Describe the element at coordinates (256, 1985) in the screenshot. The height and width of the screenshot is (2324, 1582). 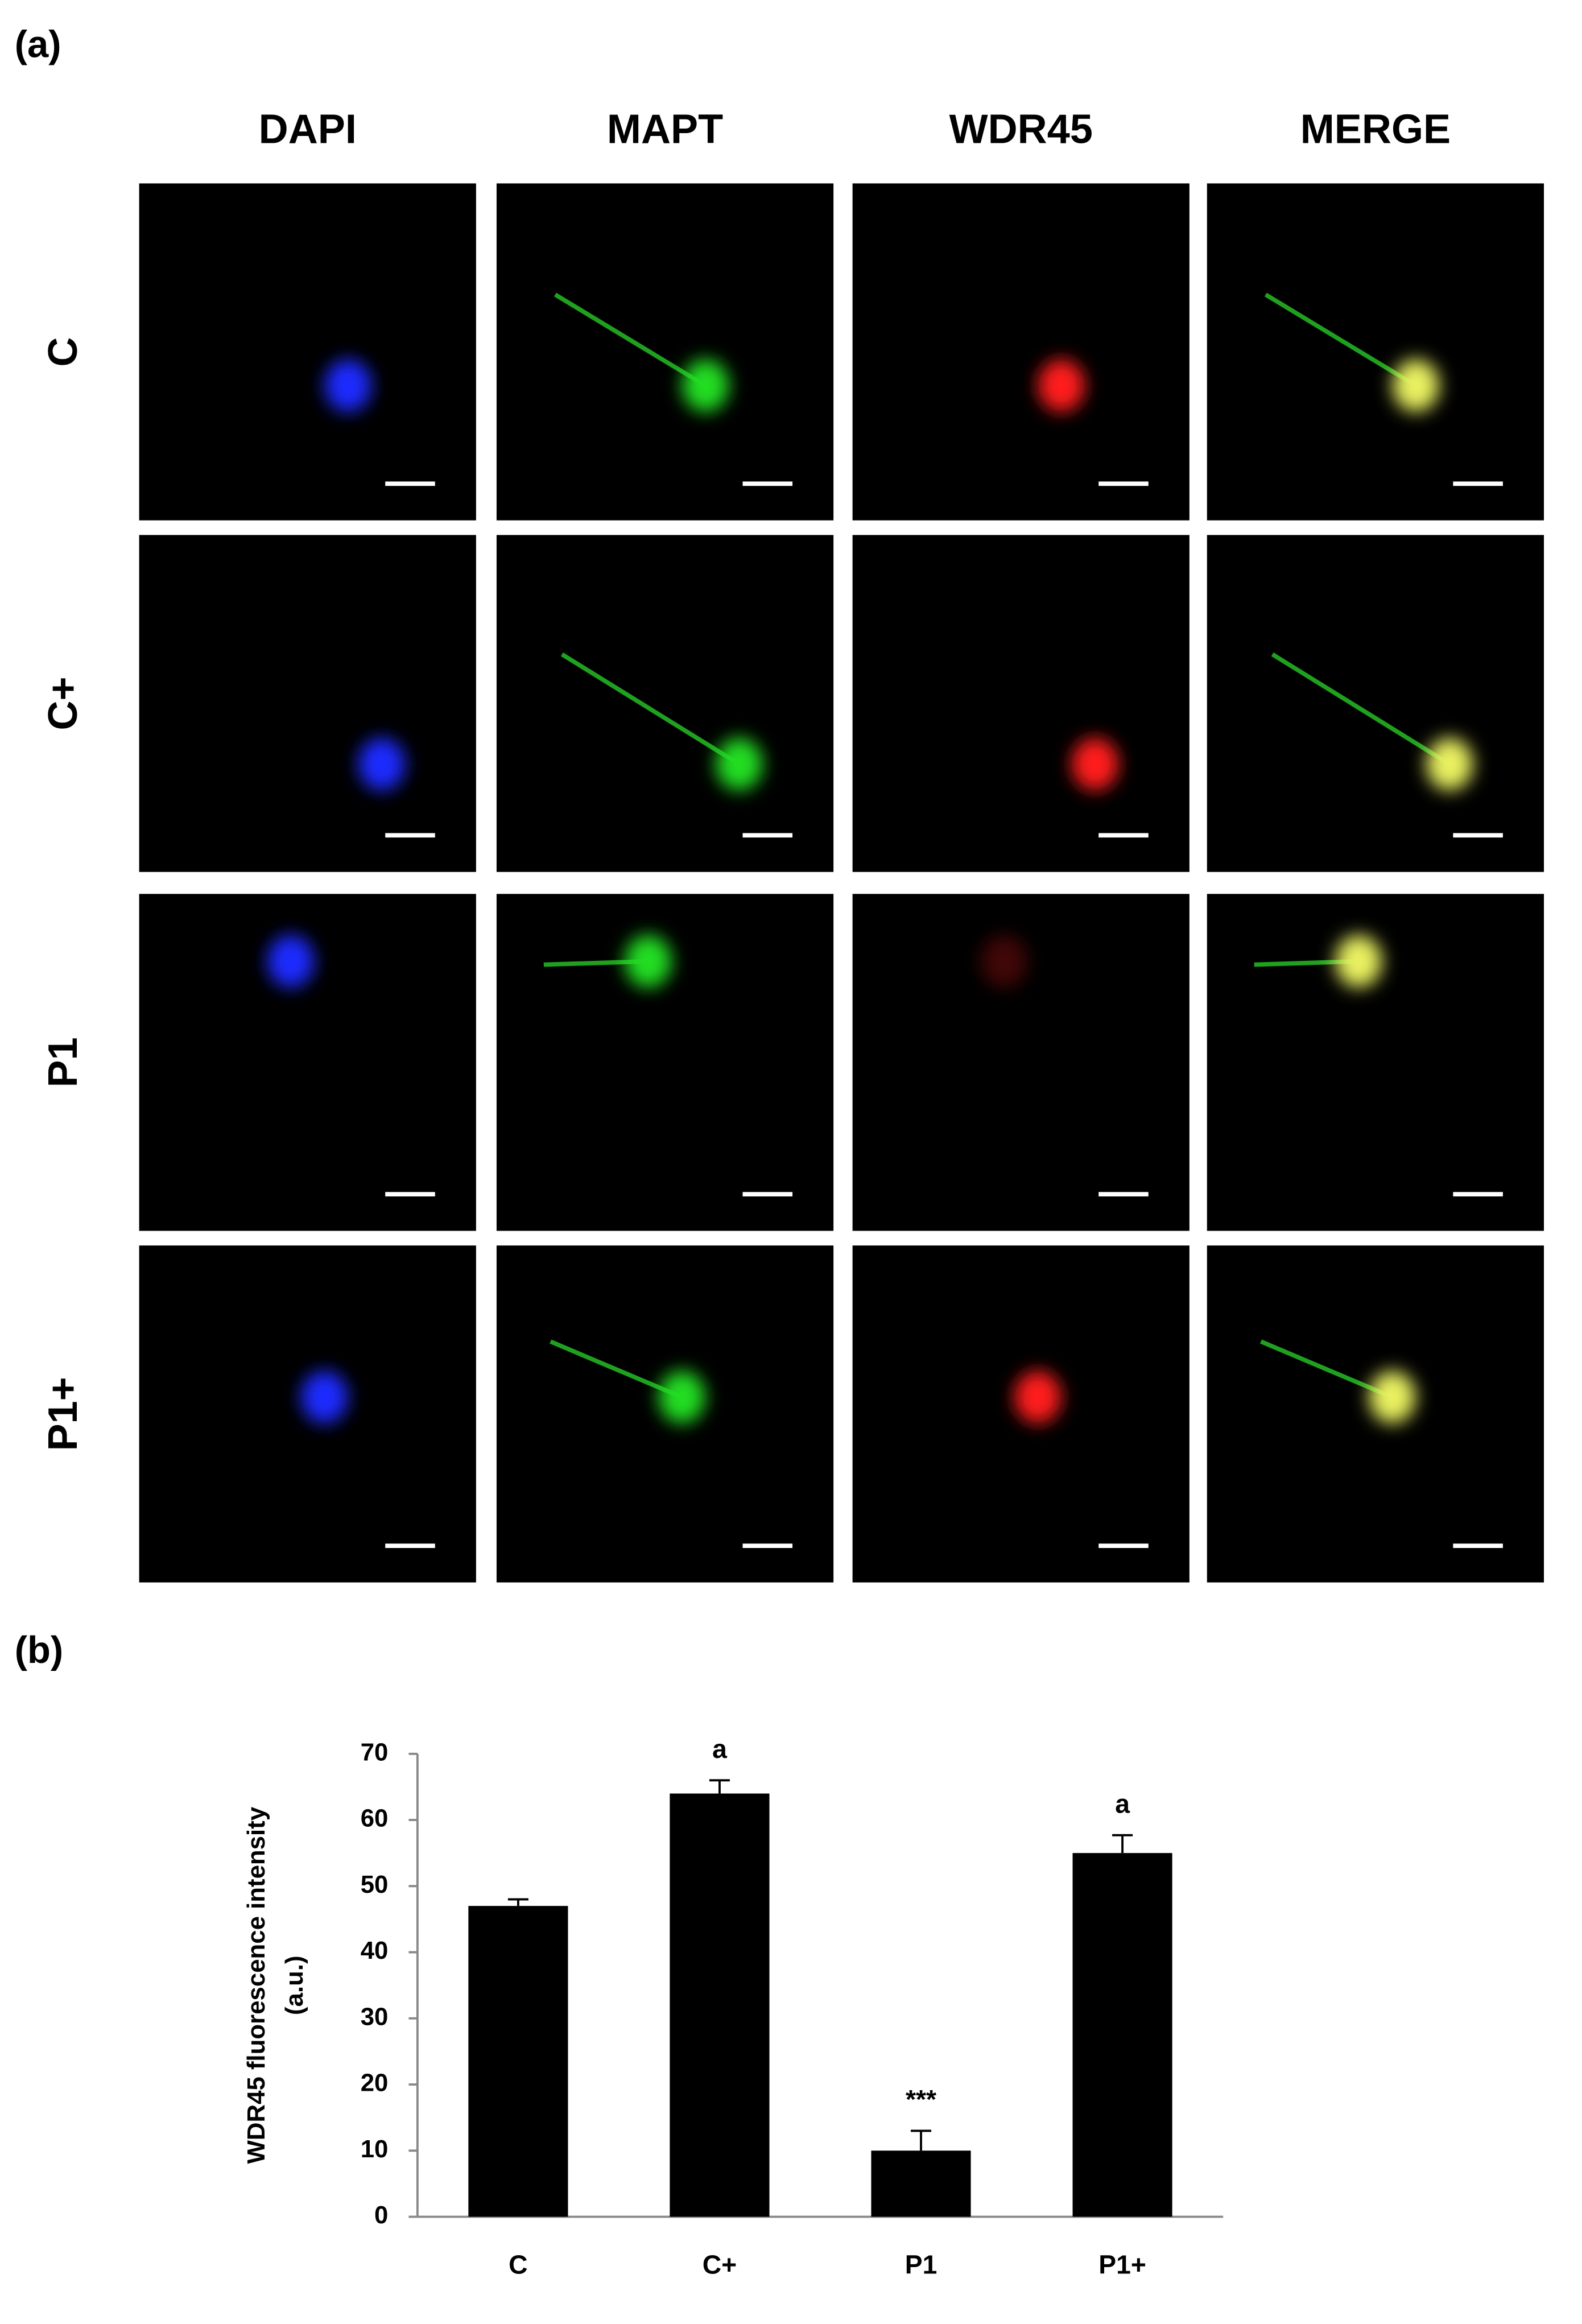
I see `y-axis-label-line: WDR45 fluorescence intensity` at that location.